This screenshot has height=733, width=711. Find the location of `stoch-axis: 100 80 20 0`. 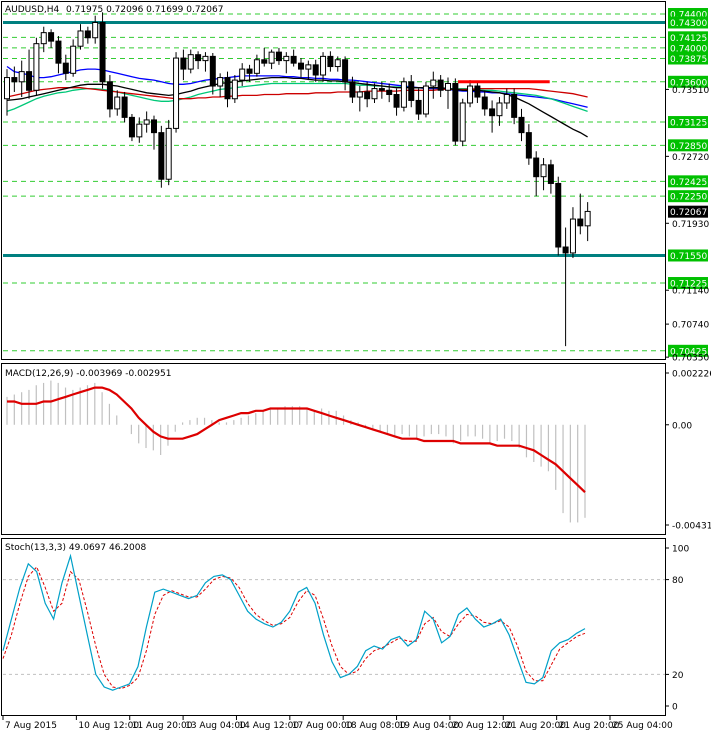

stoch-axis: 100 80 20 0 is located at coordinates (677, 629).